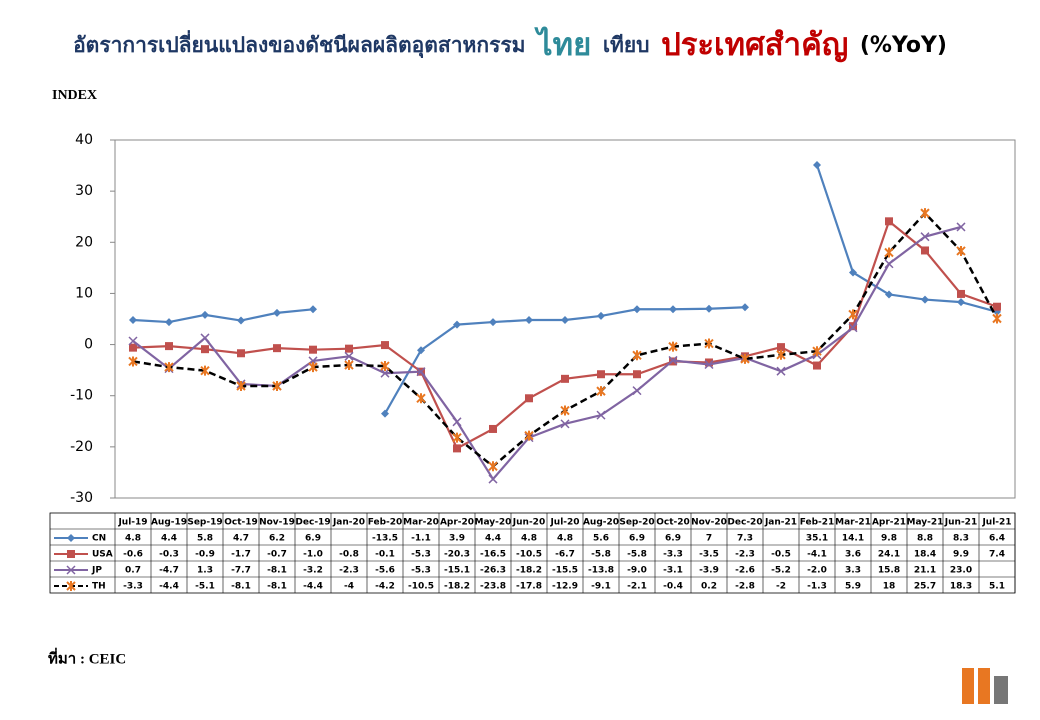 This screenshot has height=720, width=1040. Describe the element at coordinates (781, 555) in the screenshot. I see `table-value: -0.5` at that location.